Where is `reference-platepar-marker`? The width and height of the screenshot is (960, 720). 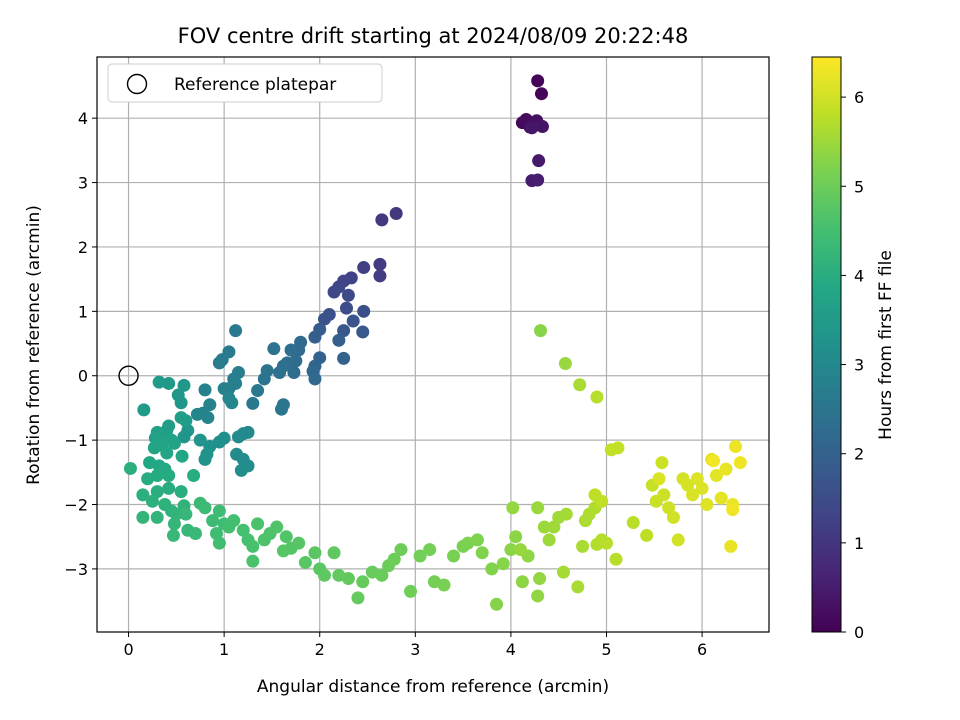
reference-platepar-marker is located at coordinates (128, 375).